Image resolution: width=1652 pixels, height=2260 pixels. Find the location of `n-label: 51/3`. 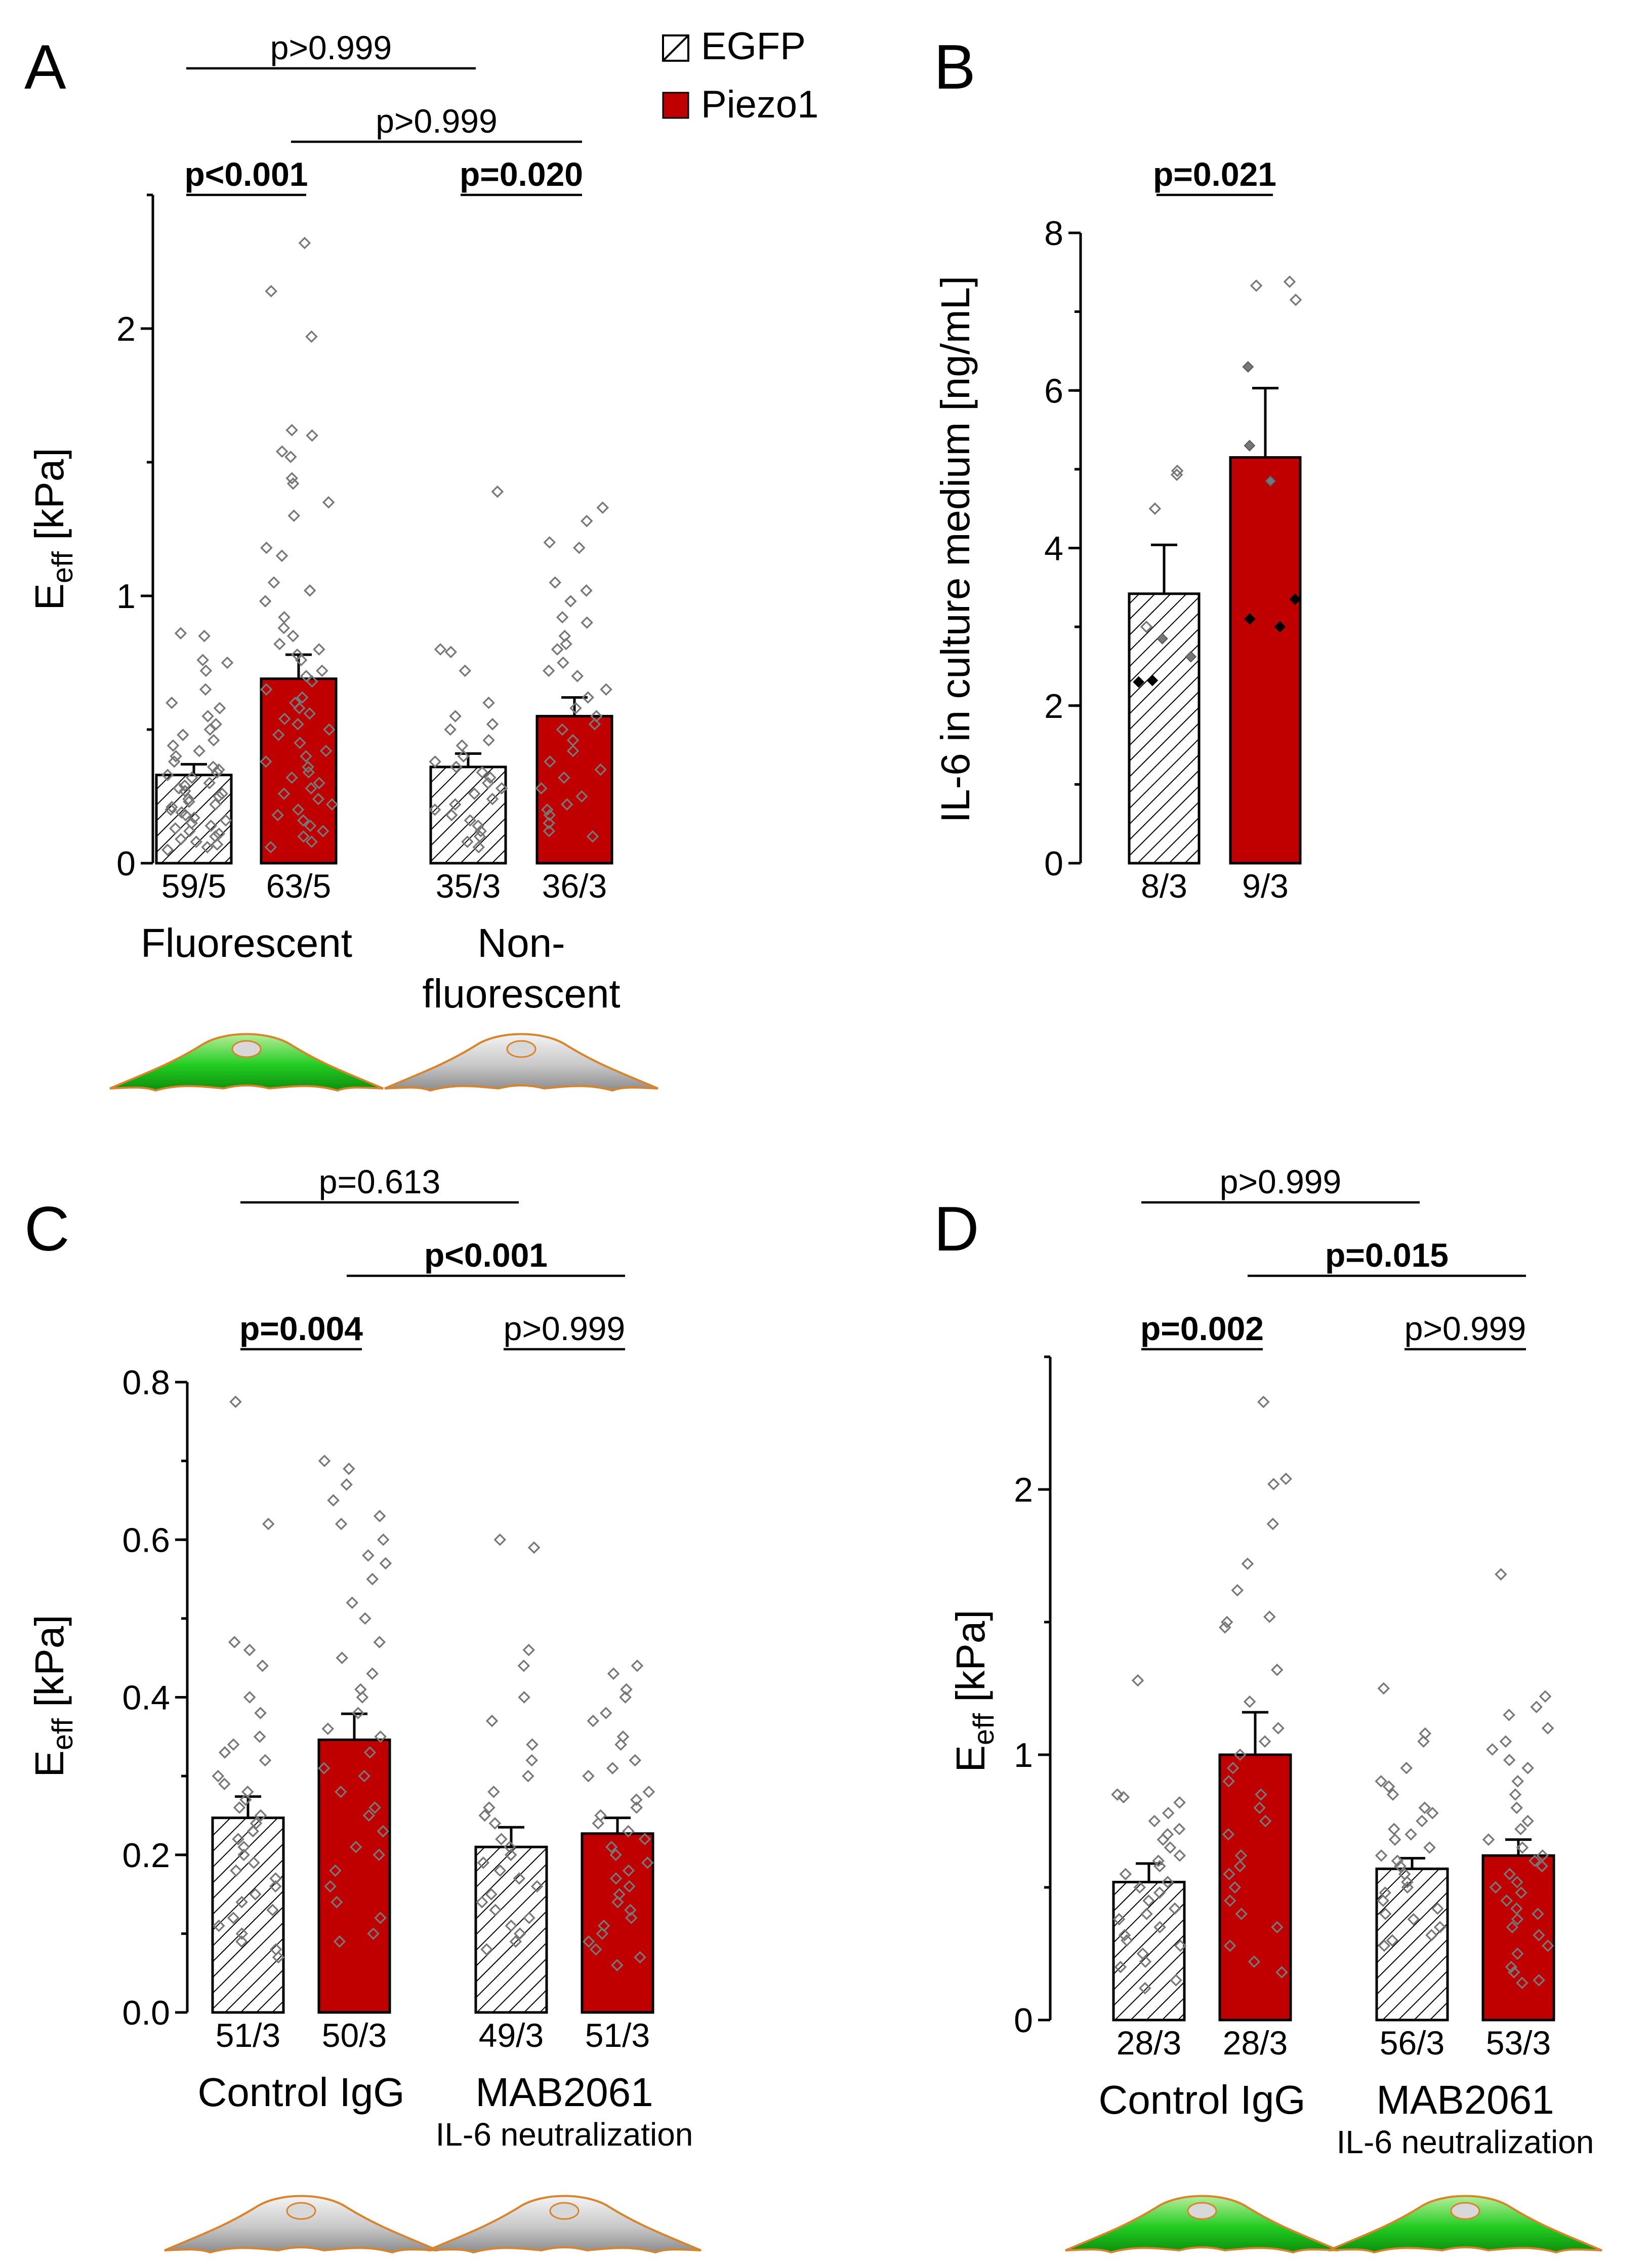

n-label: 51/3 is located at coordinates (617, 2035).